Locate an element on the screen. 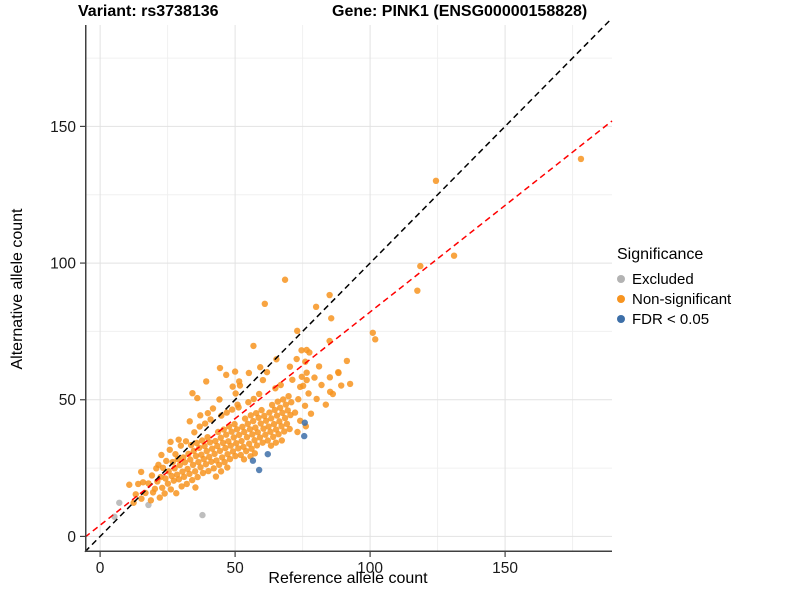 Image resolution: width=800 pixels, height=600 pixels. data-point-excluded is located at coordinates (119, 502).